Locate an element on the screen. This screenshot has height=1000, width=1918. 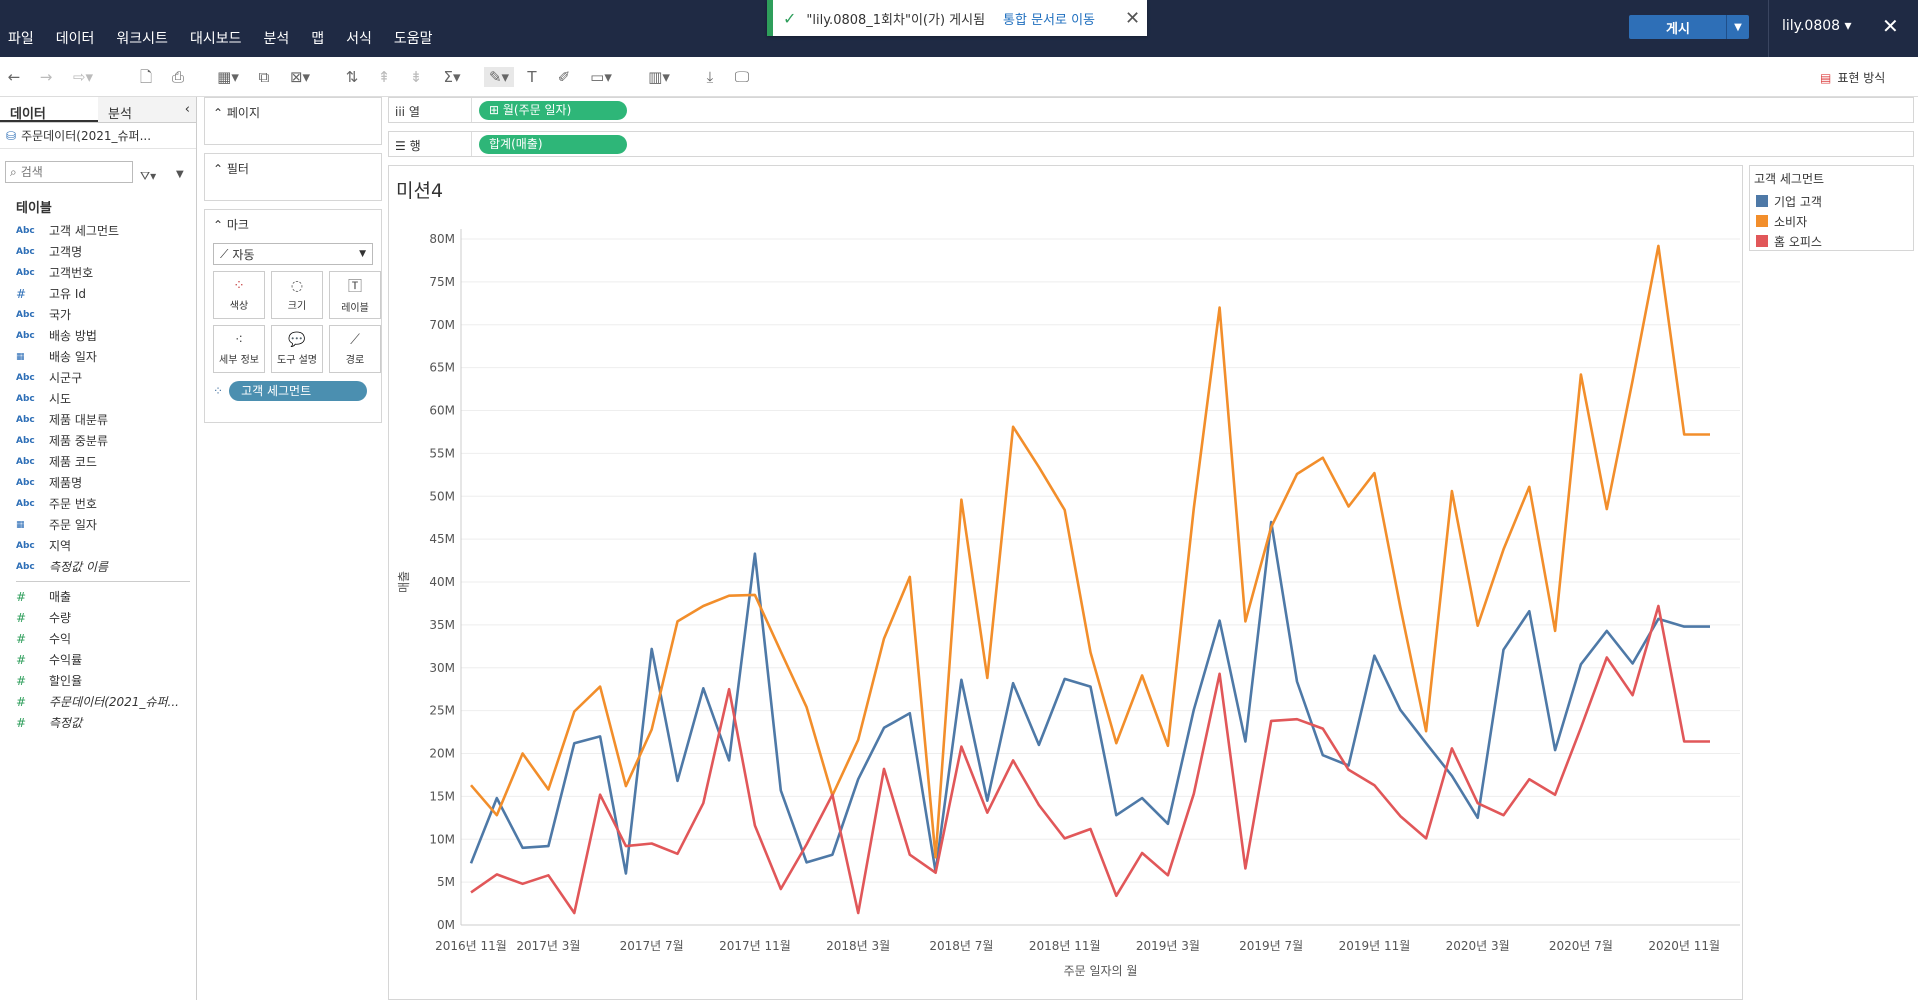
undo-icon: ← is located at coordinates (14, 77).